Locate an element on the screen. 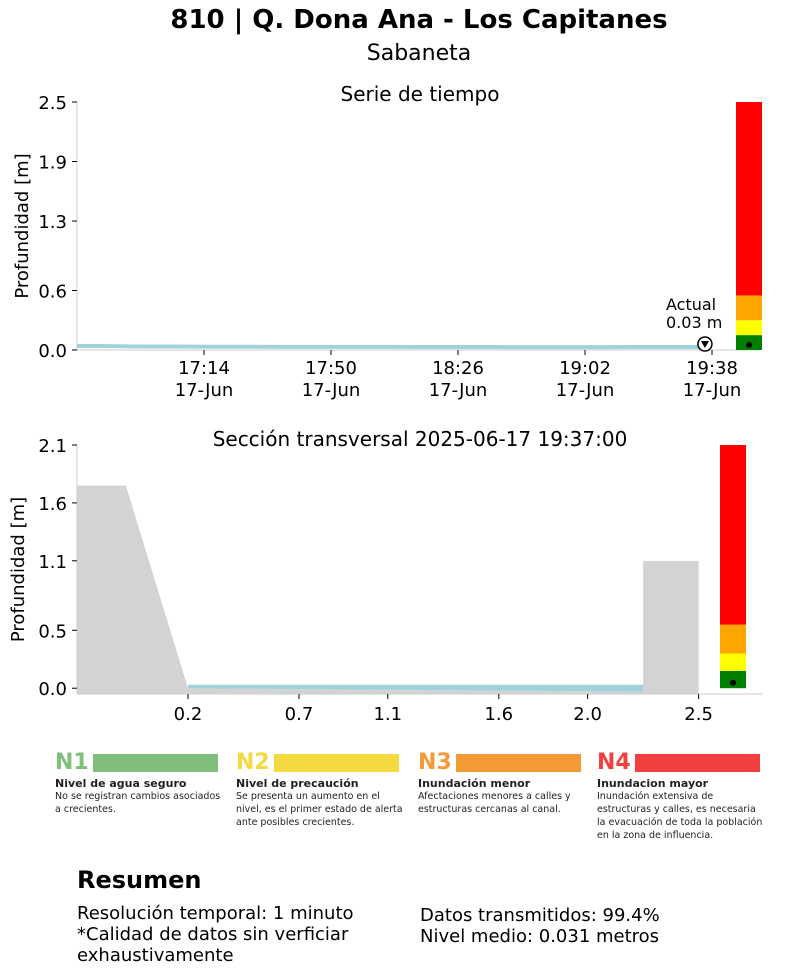 This screenshot has width=812, height=973. legend-n3-code: N3 is located at coordinates (435, 762).